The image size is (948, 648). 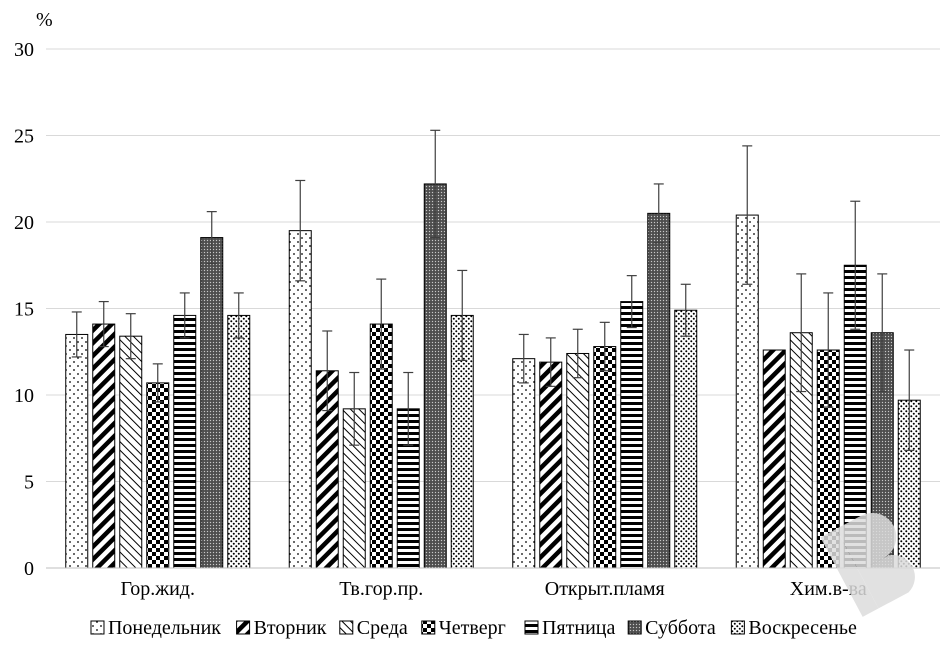 I want to click on x-tick-label: Гор.жид., so click(x=157, y=589).